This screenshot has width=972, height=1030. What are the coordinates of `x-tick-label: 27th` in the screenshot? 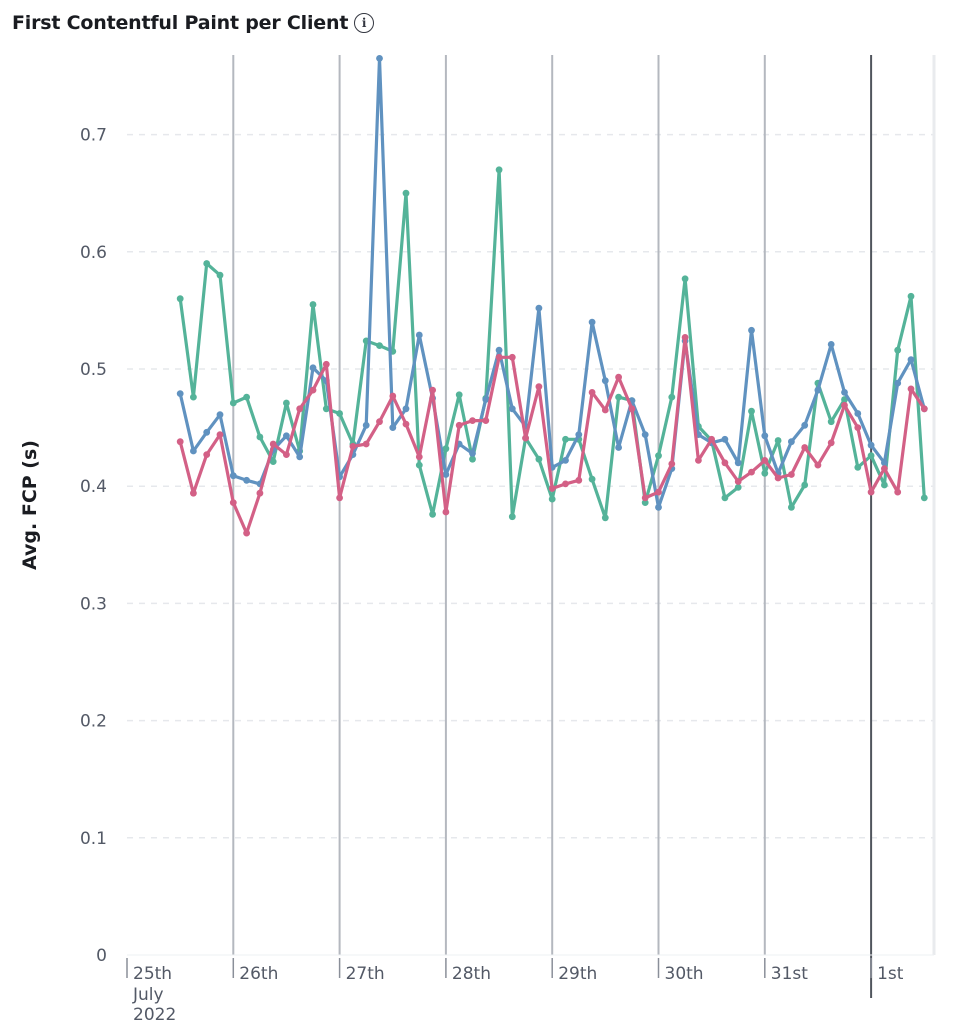 It's located at (365, 974).